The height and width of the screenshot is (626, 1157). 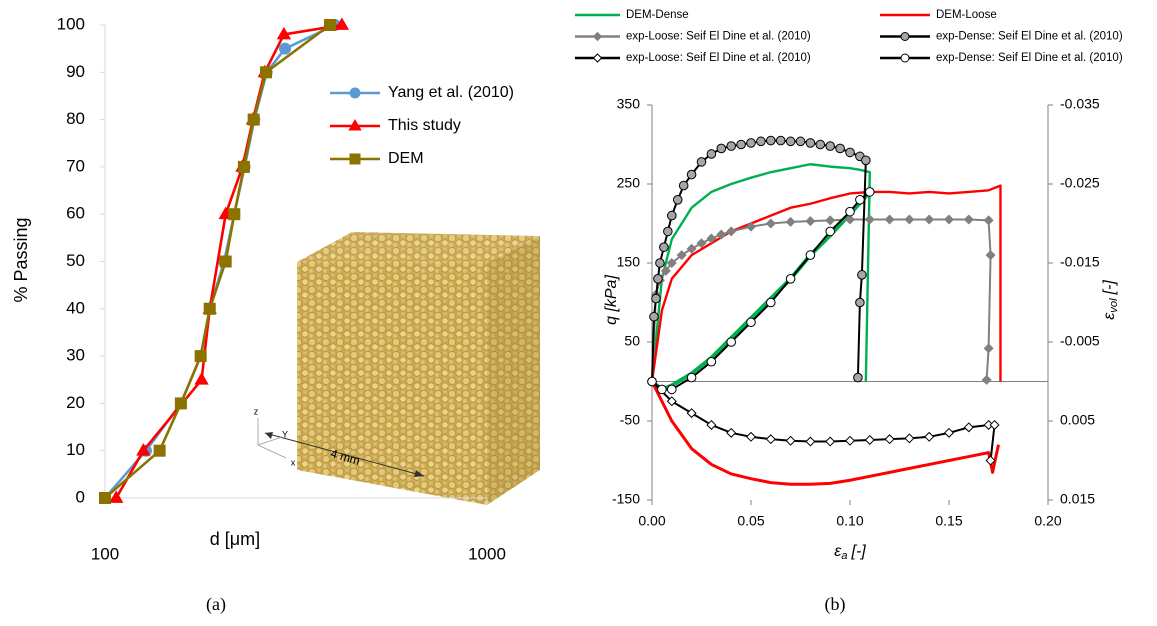 I want to click on inset-cube, so click(x=398, y=368).